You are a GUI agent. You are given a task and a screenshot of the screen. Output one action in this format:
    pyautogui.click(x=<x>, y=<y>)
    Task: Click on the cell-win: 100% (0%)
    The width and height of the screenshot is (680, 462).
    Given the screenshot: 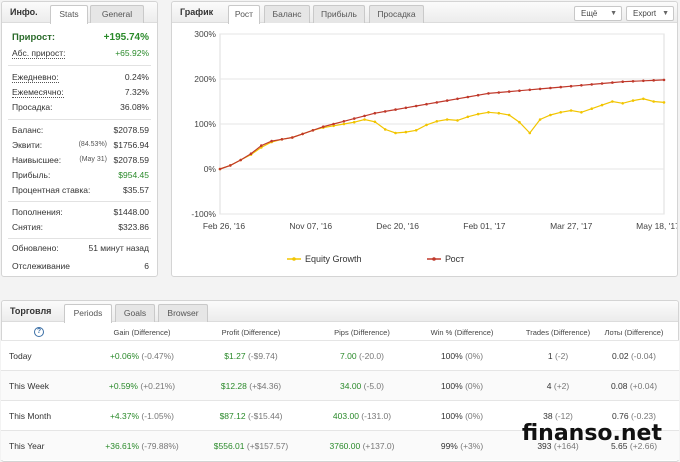 What is the action you would take?
    pyautogui.click(x=462, y=356)
    